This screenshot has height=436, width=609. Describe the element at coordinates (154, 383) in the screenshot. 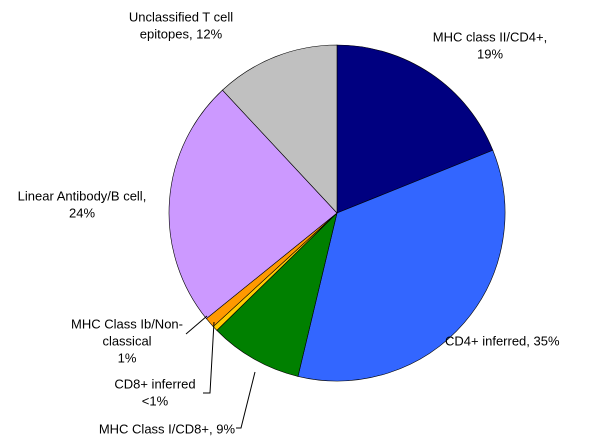

I see `slice-label: CD8+ inferred` at that location.